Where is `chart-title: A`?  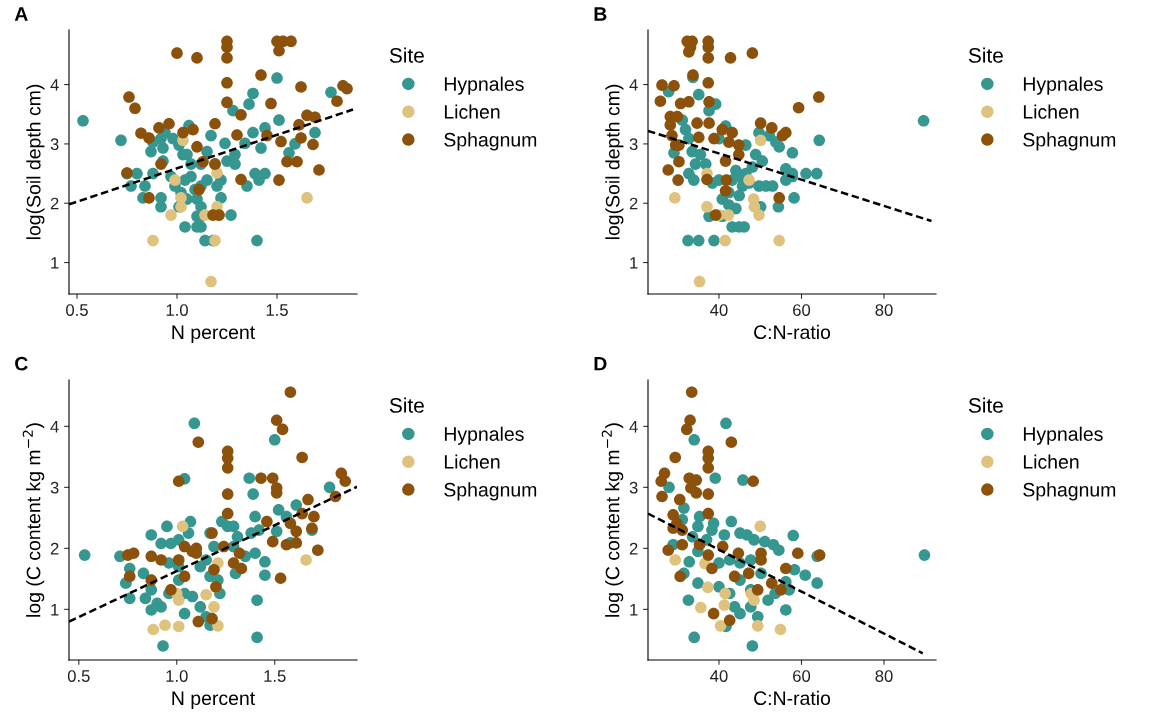 chart-title: A is located at coordinates (21, 14).